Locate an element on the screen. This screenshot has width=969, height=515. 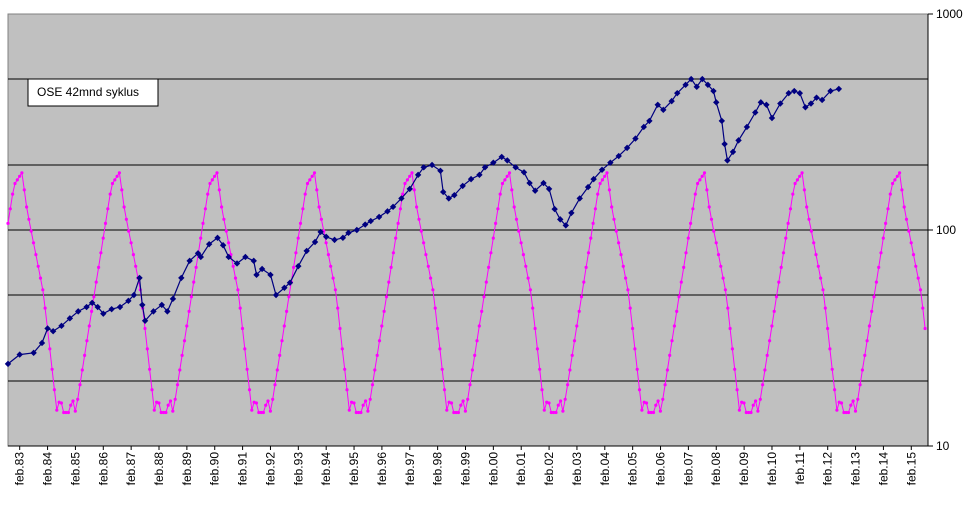
x-tick-label: feb.06 is located at coordinates (661, 469).